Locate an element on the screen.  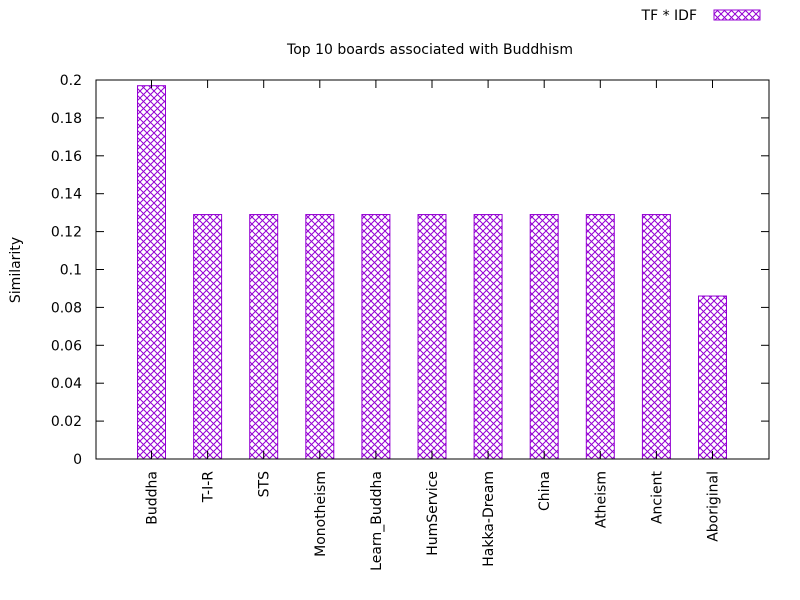
x-tick-label: HumService is located at coordinates (433, 513).